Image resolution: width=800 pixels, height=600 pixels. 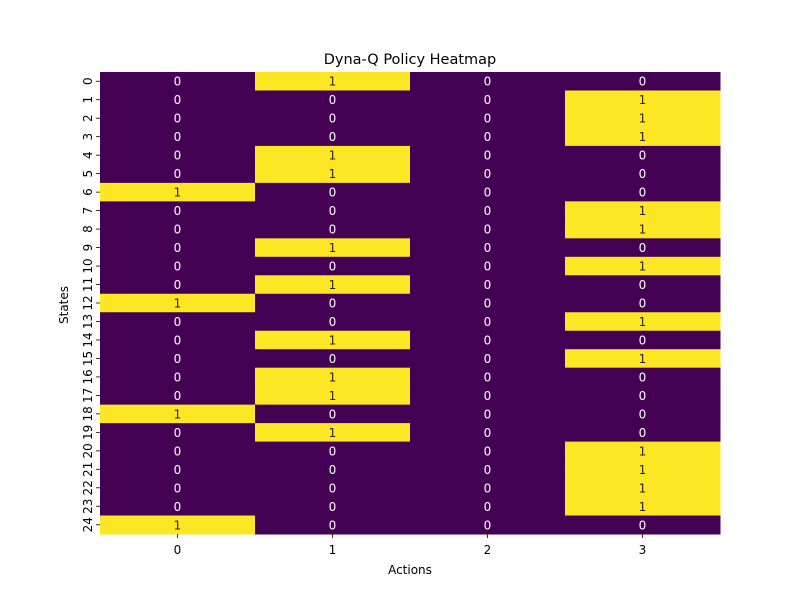 I want to click on x-tick-label: 0, so click(x=178, y=550).